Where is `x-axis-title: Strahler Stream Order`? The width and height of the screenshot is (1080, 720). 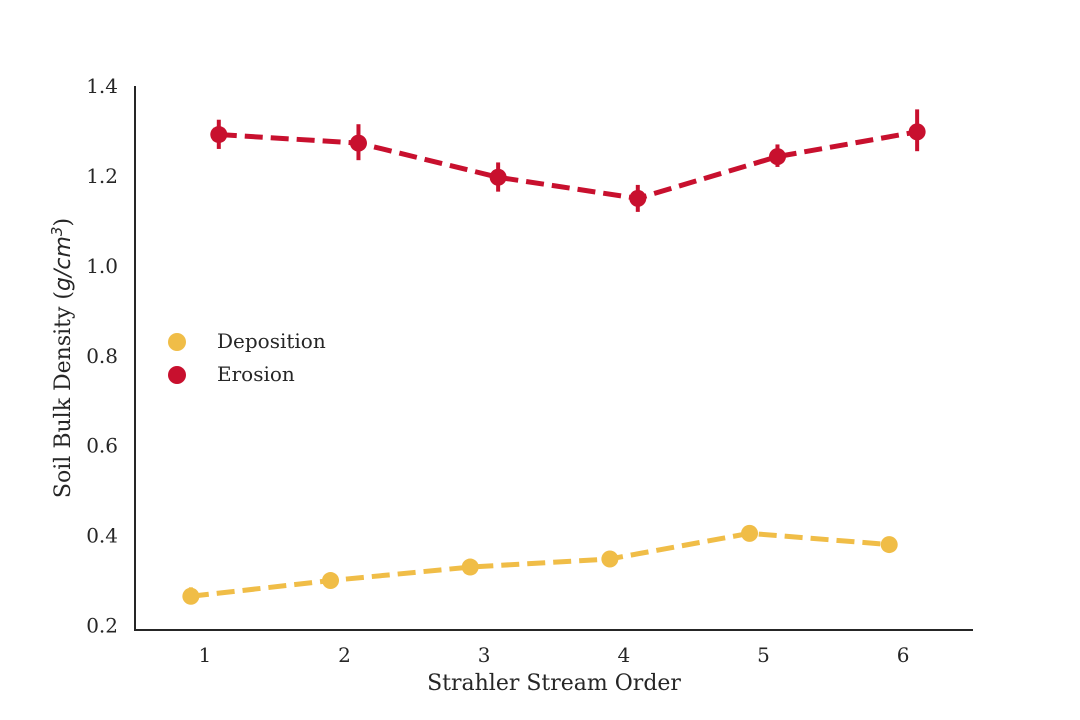
x-axis-title: Strahler Stream Order is located at coordinates (554, 683).